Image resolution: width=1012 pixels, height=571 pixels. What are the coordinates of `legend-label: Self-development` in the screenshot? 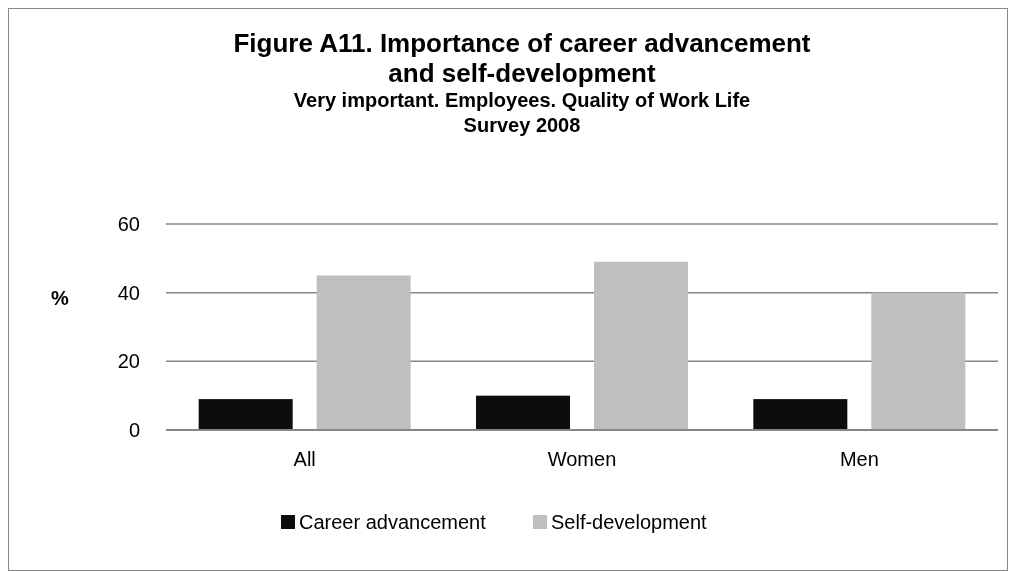 It's located at (629, 522).